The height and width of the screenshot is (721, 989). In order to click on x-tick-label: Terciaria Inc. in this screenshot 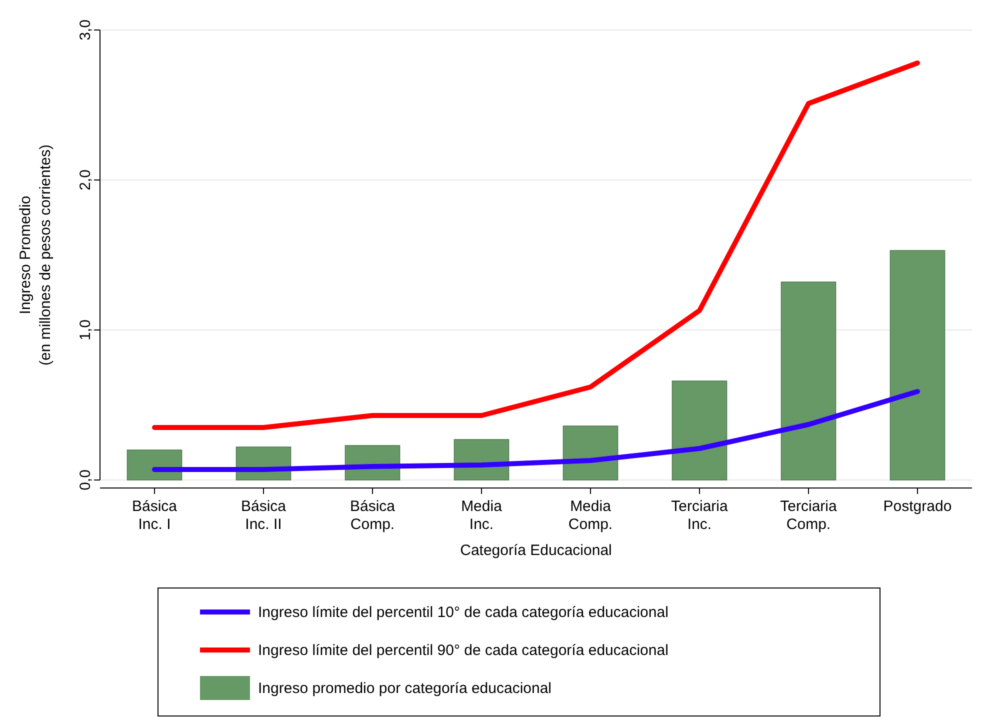, I will do `click(699, 515)`.